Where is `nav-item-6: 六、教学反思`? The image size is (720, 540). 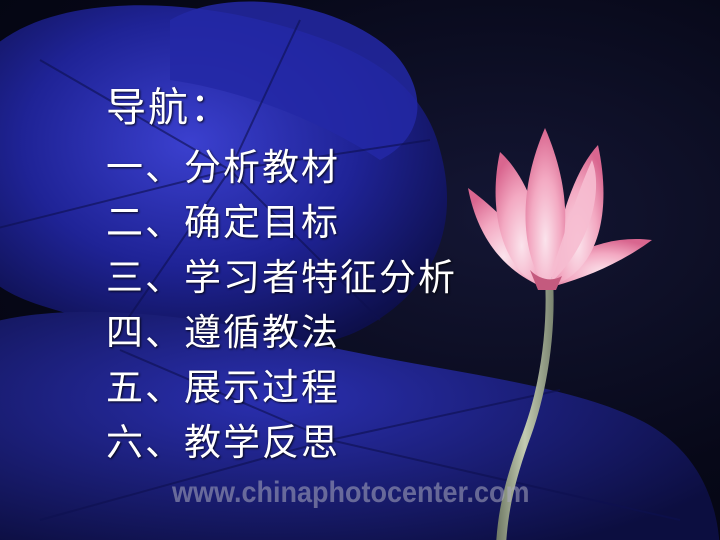 nav-item-6: 六、教学反思 is located at coordinates (223, 442).